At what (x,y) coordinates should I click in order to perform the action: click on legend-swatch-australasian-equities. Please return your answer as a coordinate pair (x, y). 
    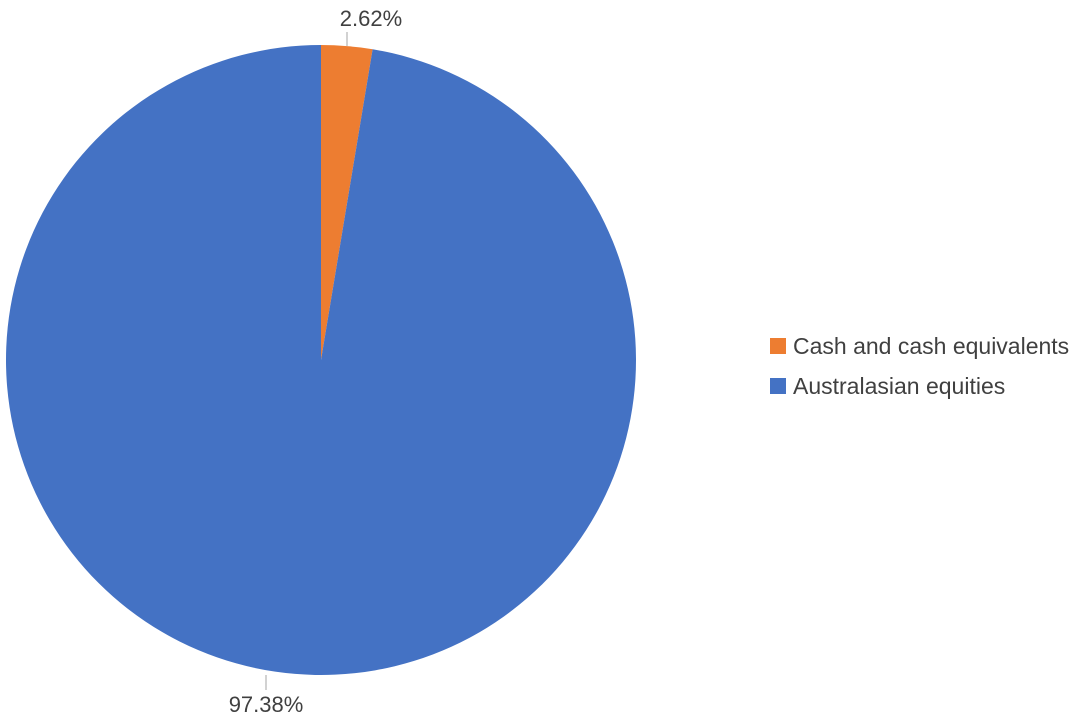
    Looking at the image, I should click on (778, 386).